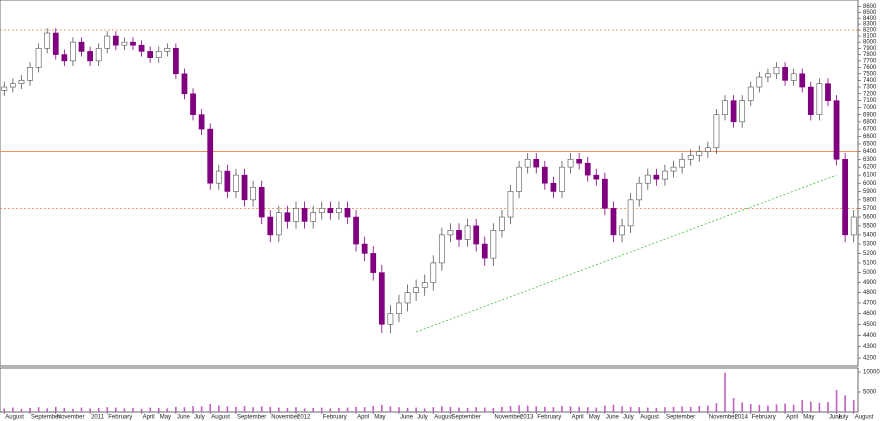 This screenshot has height=421, width=880. I want to click on y-tick-label: 7300, so click(870, 88).